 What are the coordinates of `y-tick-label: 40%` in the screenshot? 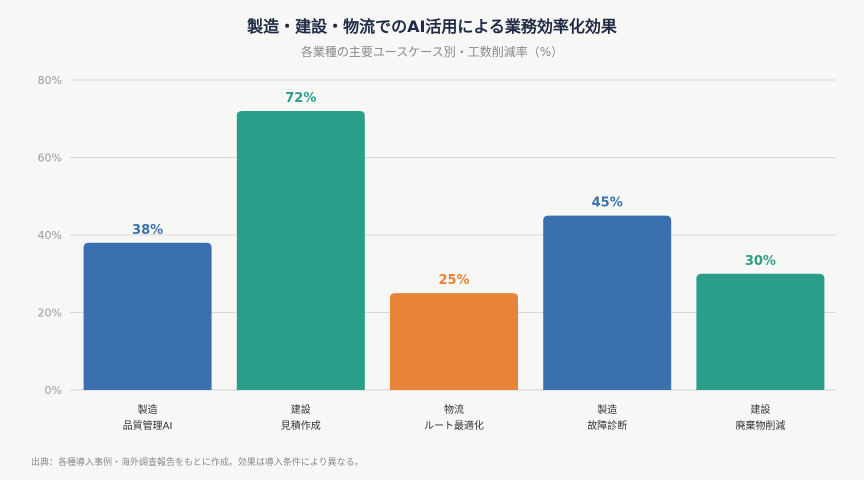 It's located at (50, 235).